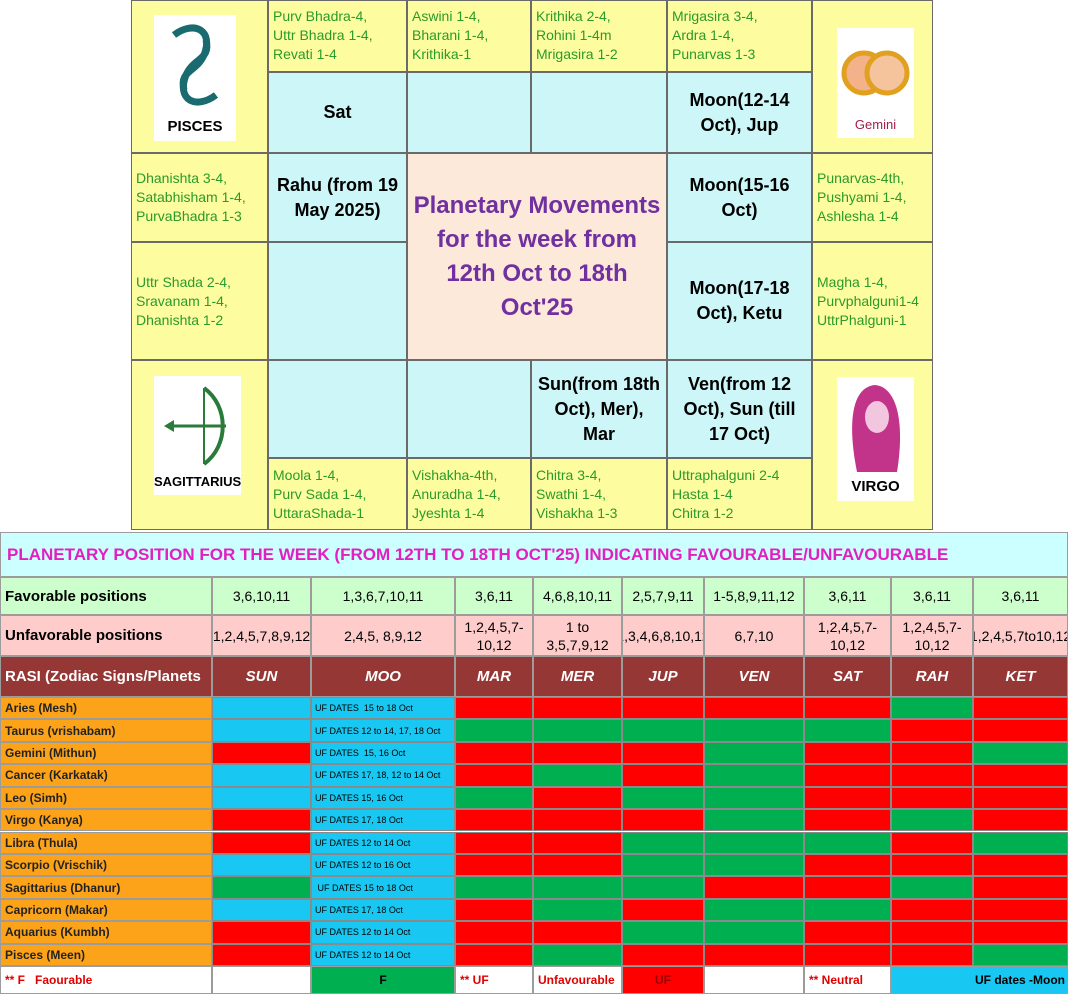 The image size is (1068, 994). What do you see at coordinates (577, 54) in the screenshot?
I see `star-line: Mrigasira 1-2` at bounding box center [577, 54].